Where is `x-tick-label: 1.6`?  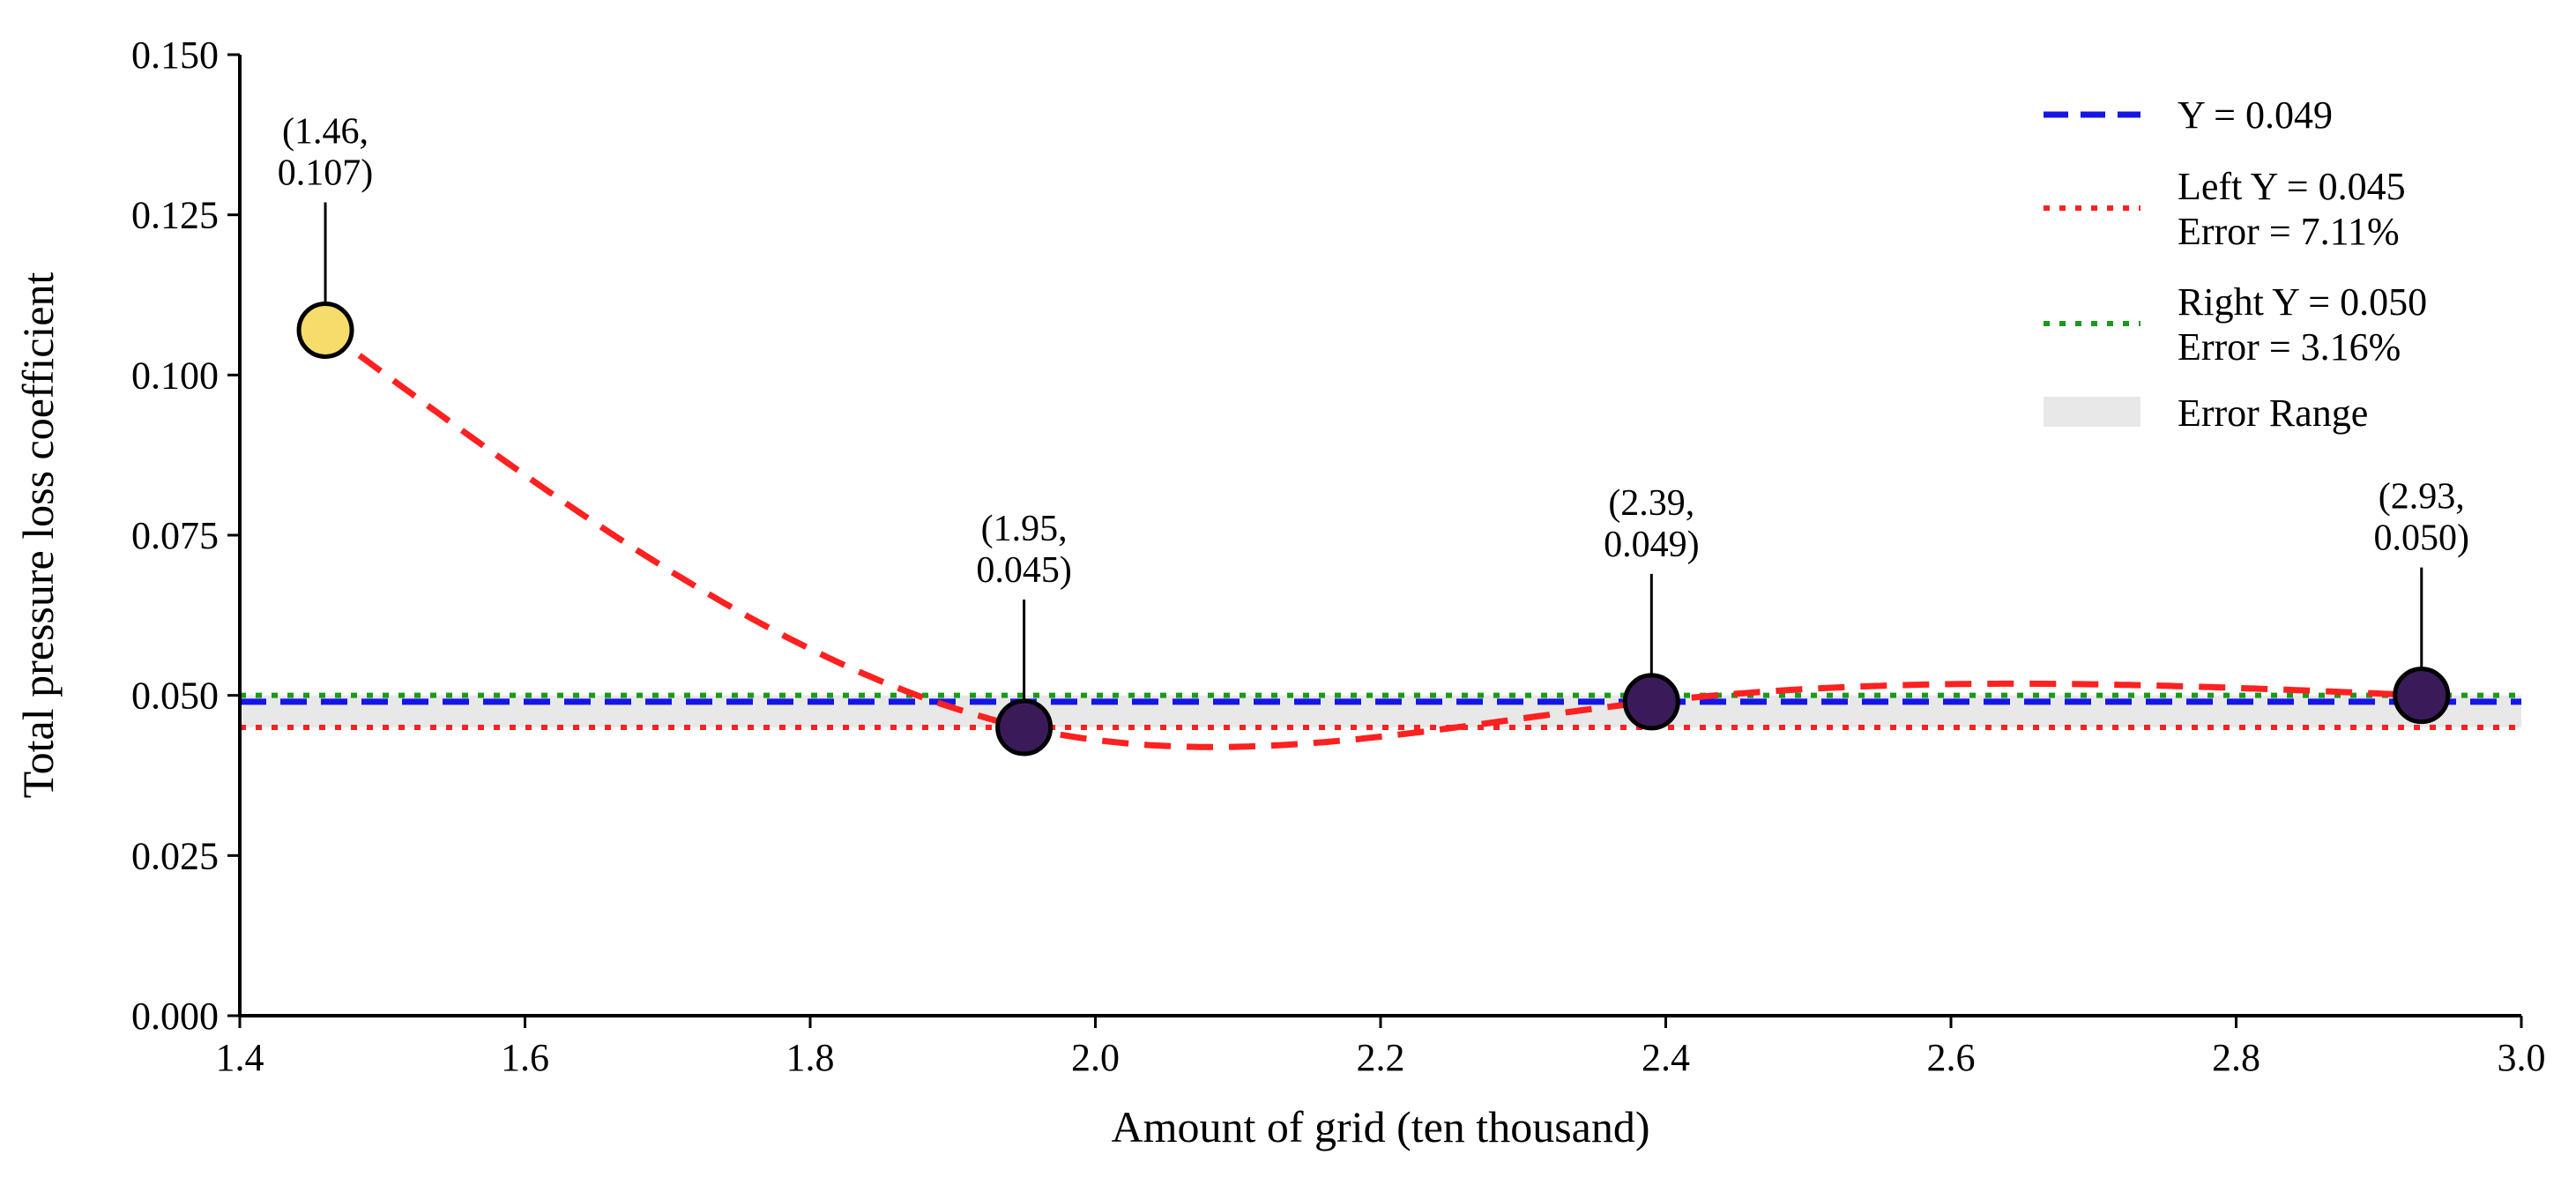 x-tick-label: 1.6 is located at coordinates (525, 1057).